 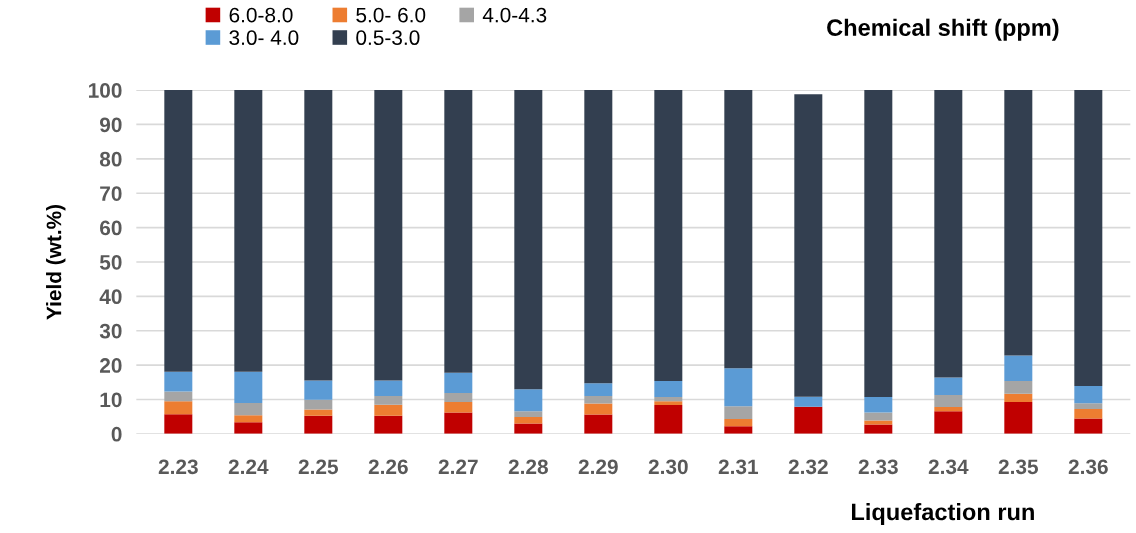 I want to click on y-tick-label: 60, so click(x=111, y=228).